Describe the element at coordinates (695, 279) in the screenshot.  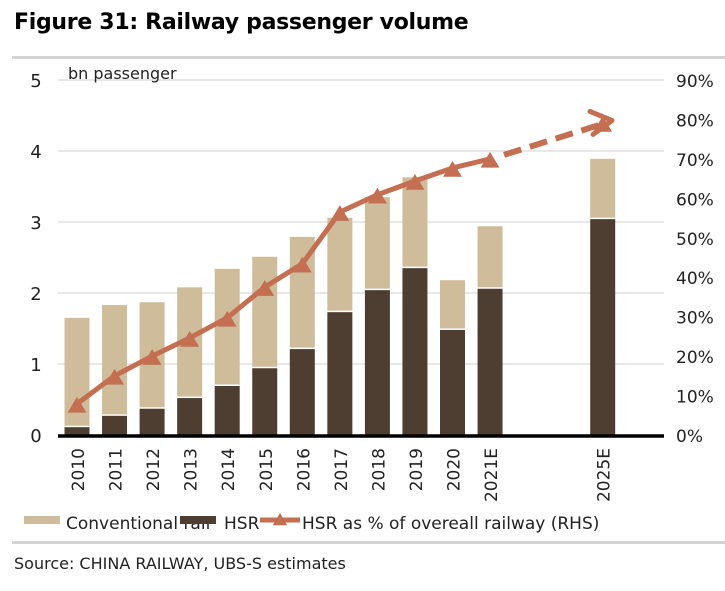
I see `y2-tick-label: 40%` at that location.